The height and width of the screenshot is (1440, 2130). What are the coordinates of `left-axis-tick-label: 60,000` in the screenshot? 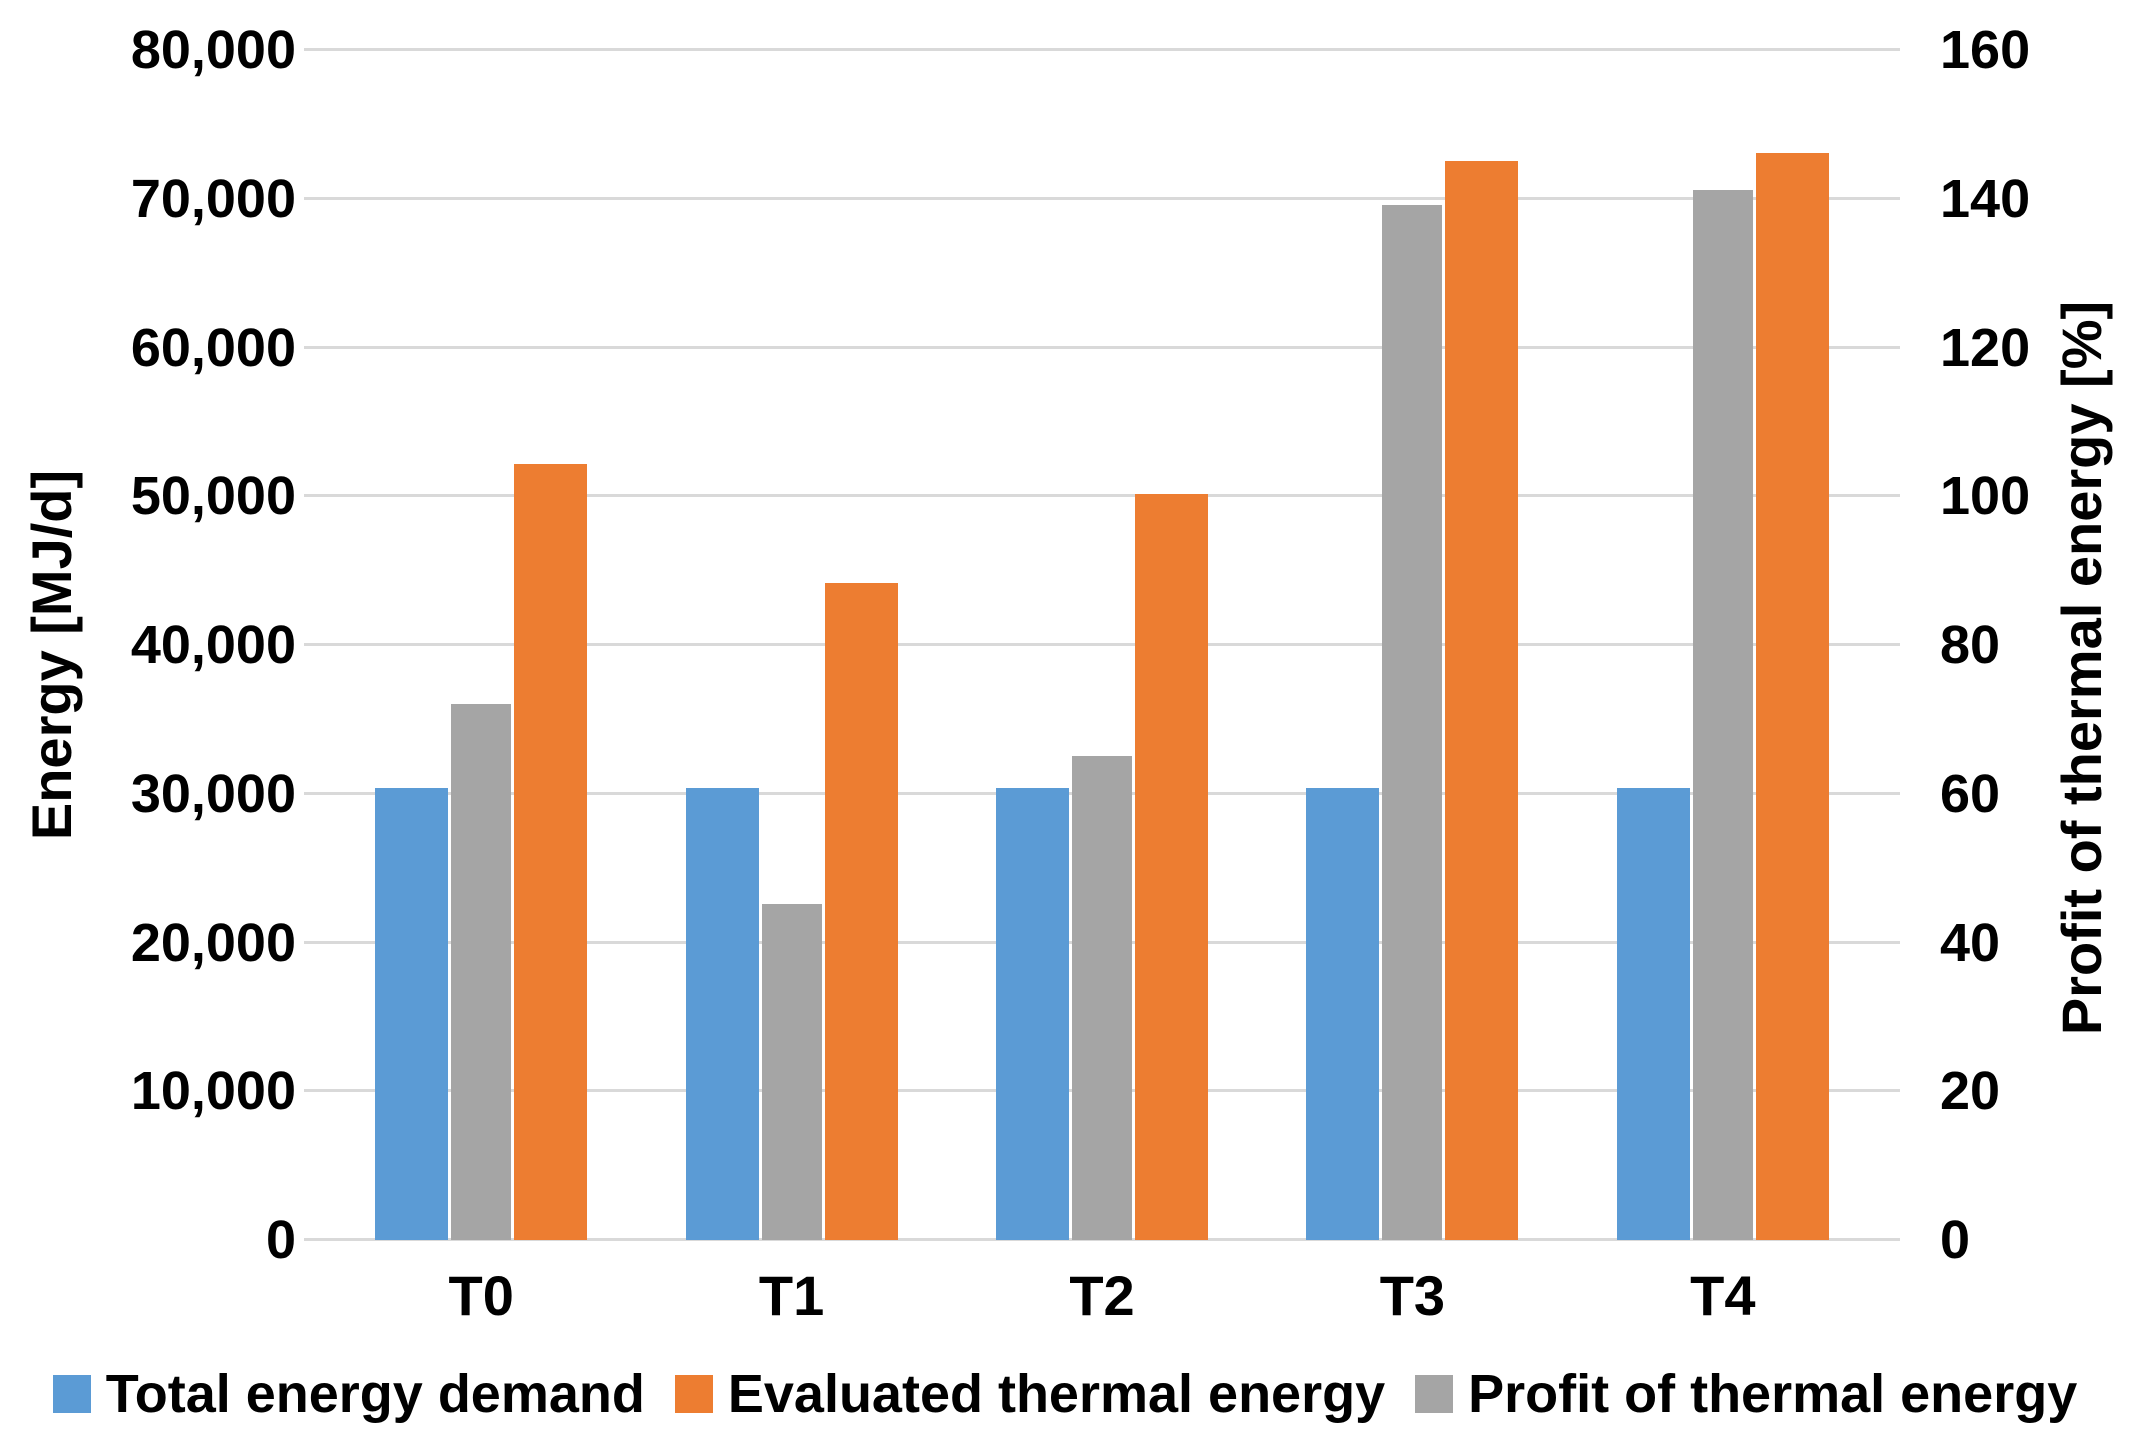 It's located at (213, 347).